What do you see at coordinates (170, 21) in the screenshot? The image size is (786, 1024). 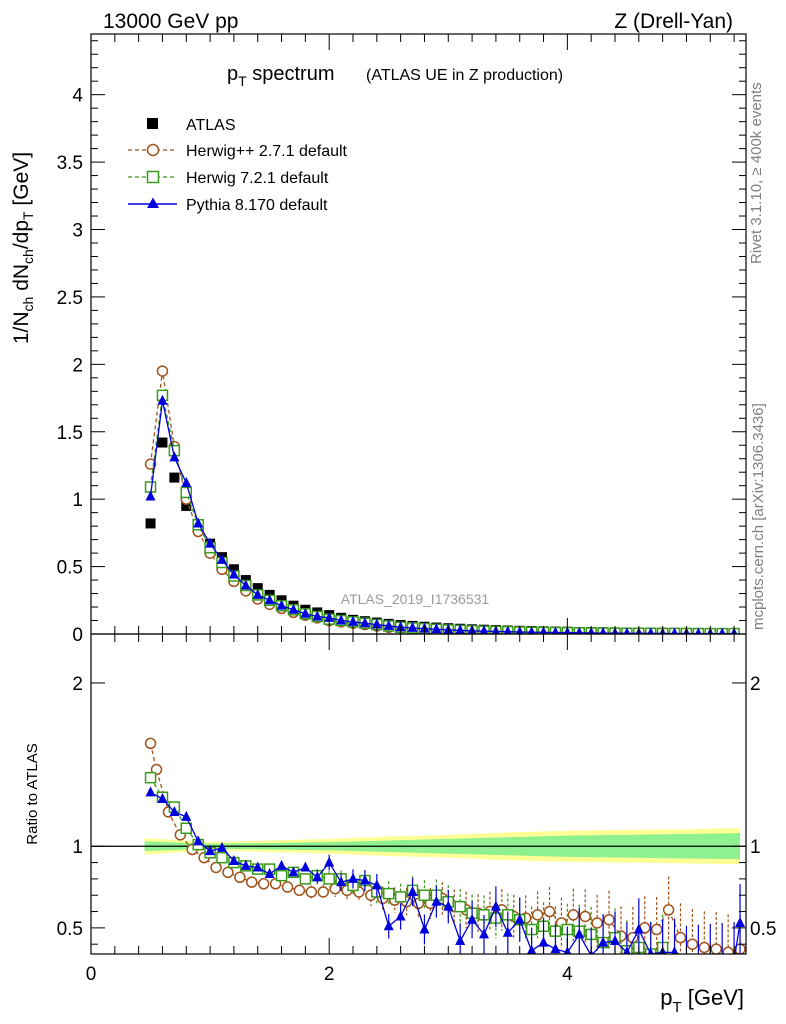 I see `energy-label: 13000 GeV pp` at bounding box center [170, 21].